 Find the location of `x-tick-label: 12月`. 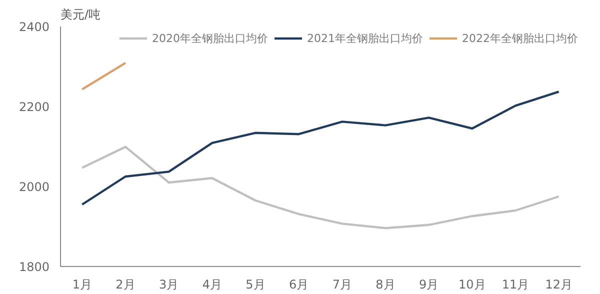

x-tick-label: 12月 is located at coordinates (558, 285).